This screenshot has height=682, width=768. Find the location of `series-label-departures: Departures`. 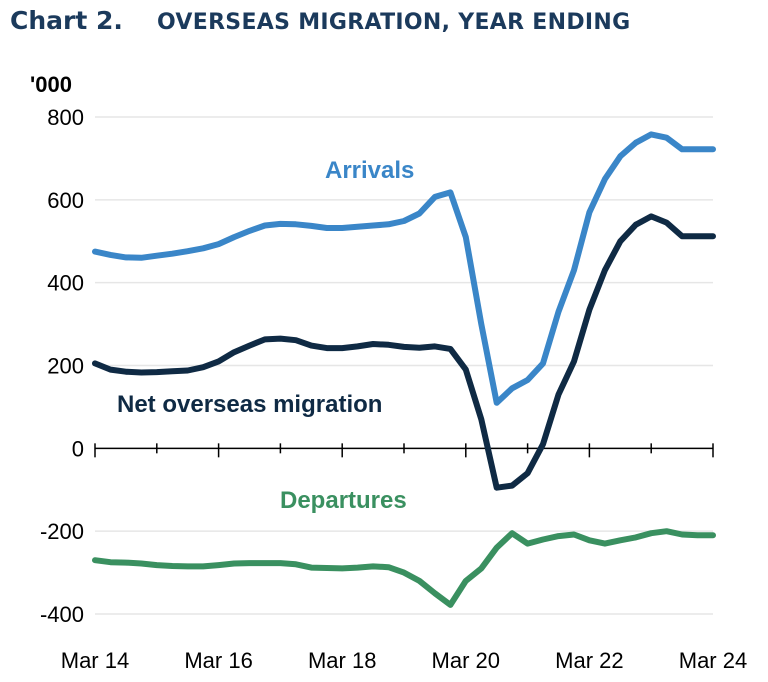

series-label-departures: Departures is located at coordinates (343, 500).